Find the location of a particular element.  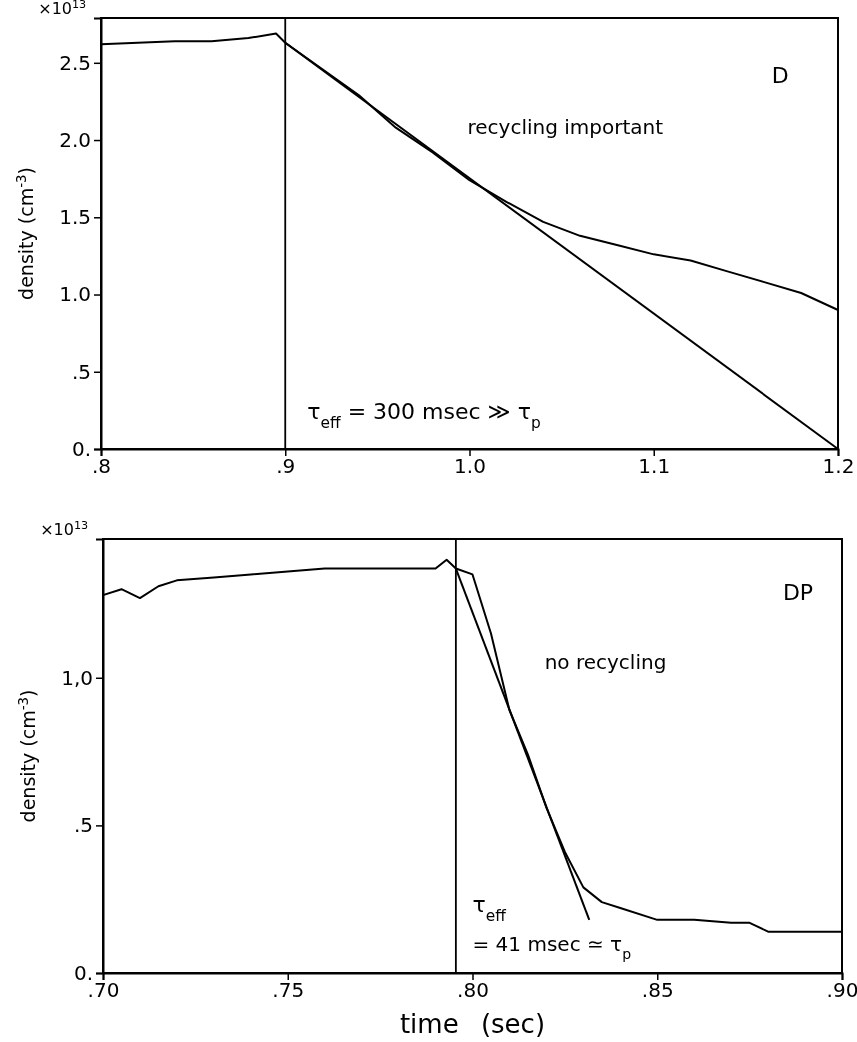

x-tick-label: .9 is located at coordinates (286, 466).